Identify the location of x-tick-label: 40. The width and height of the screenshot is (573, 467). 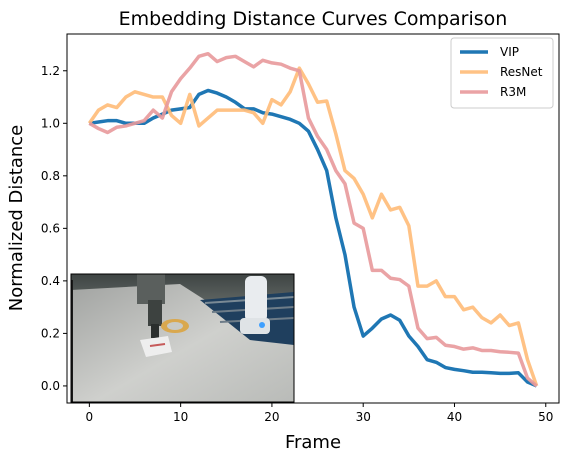
(454, 417).